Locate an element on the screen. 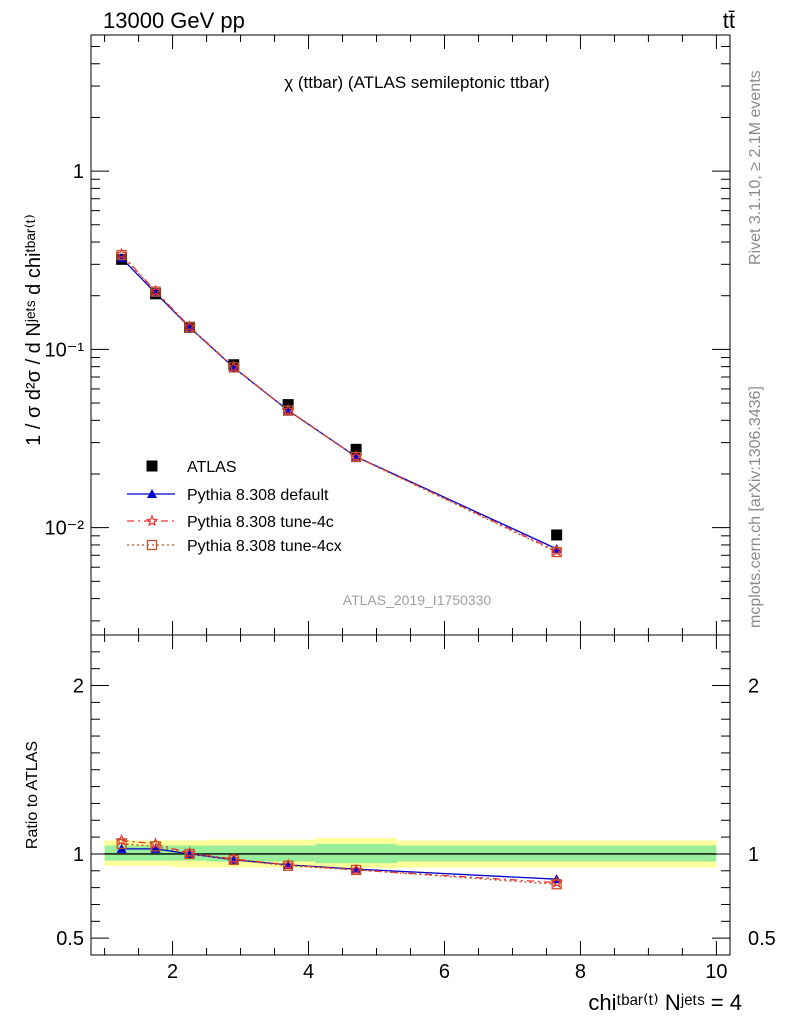 This screenshot has height=1024, width=786. main-y-axis-label: 1 / σ d²σ / d Nʲᵉᵗˢ d chiᵗᵇᵃʳ⁽ᵗ⁾ is located at coordinates (34, 330).